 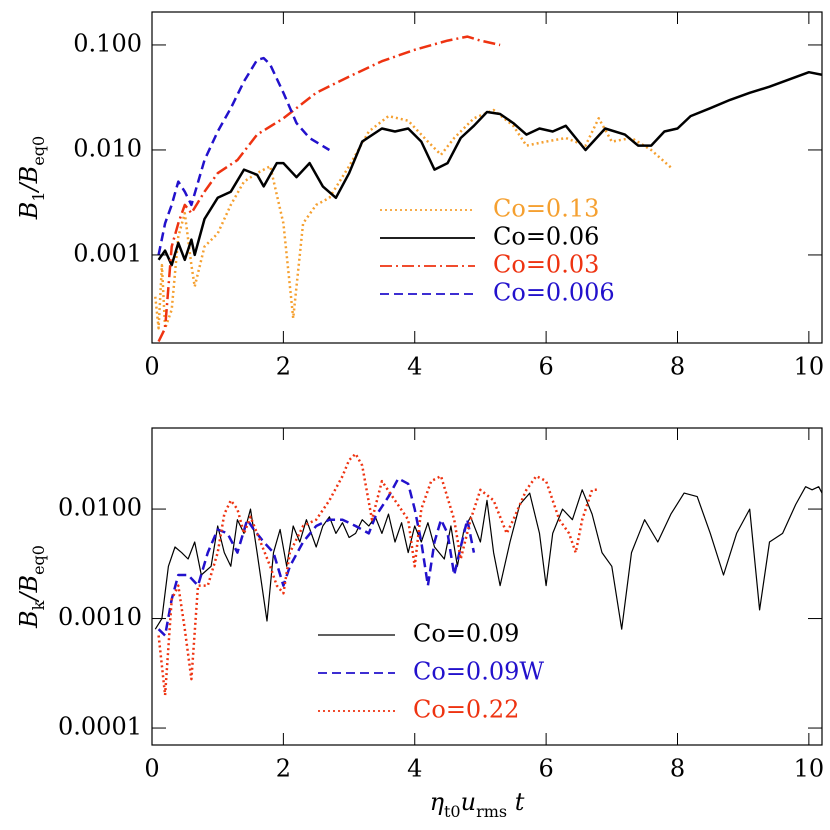 What do you see at coordinates (468, 802) in the screenshot?
I see `x-axis-label-part: u` at bounding box center [468, 802].